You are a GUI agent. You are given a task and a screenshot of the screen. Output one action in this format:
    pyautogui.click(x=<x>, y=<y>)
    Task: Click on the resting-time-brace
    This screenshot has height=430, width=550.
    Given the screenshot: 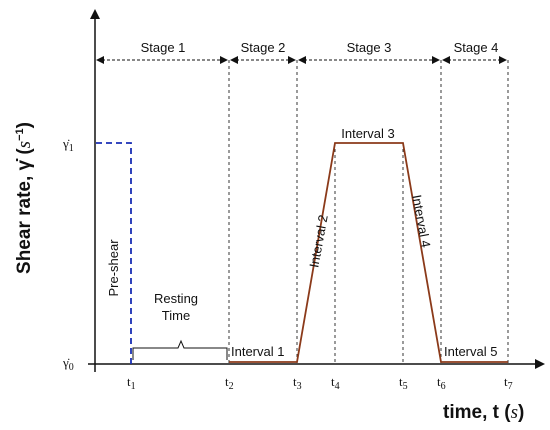 What is the action you would take?
    pyautogui.click(x=180, y=349)
    